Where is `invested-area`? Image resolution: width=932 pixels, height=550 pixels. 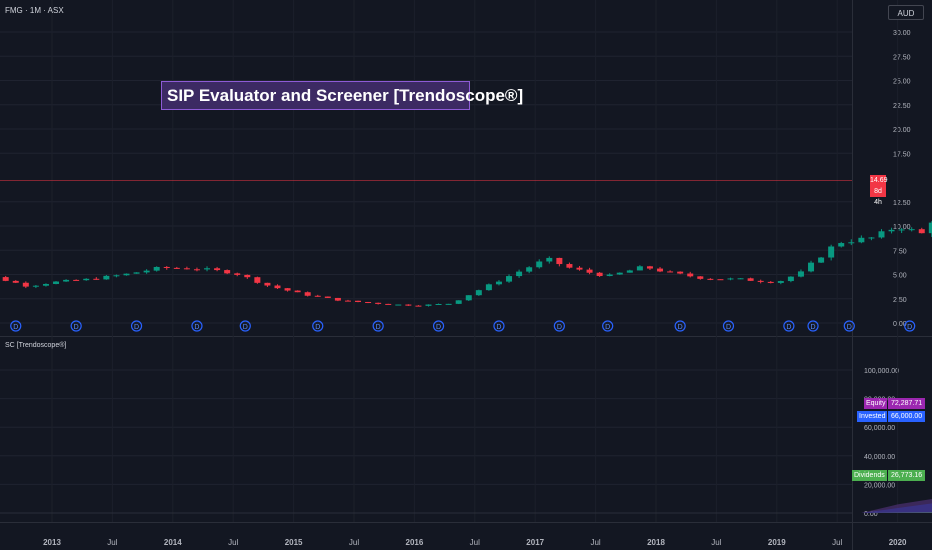 invested-area is located at coordinates (896, 508).